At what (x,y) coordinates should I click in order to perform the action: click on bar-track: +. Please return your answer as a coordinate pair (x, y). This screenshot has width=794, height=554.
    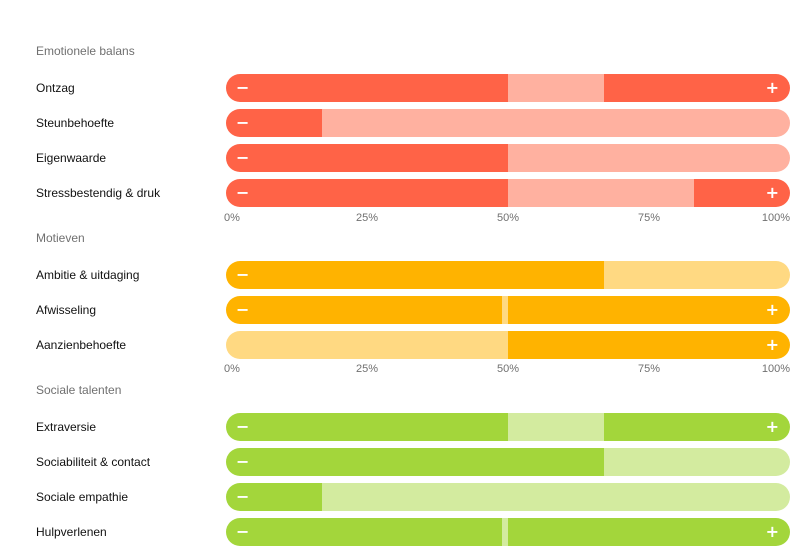
    Looking at the image, I should click on (508, 345).